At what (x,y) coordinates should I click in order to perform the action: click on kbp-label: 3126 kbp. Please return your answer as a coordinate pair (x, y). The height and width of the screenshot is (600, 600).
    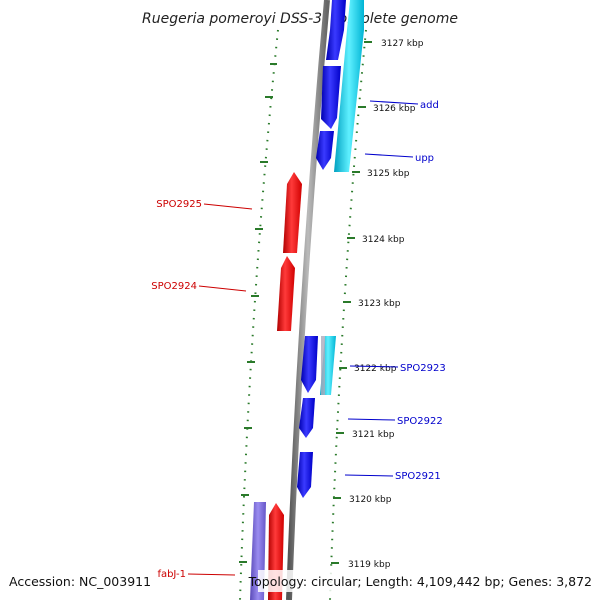
    Looking at the image, I should click on (394, 109).